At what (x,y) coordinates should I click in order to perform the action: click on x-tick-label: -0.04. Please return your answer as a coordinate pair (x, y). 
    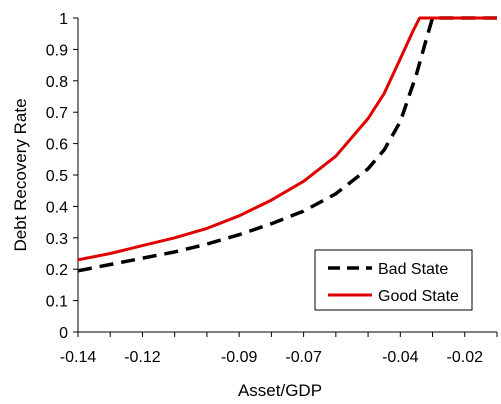
    Looking at the image, I should click on (400, 357).